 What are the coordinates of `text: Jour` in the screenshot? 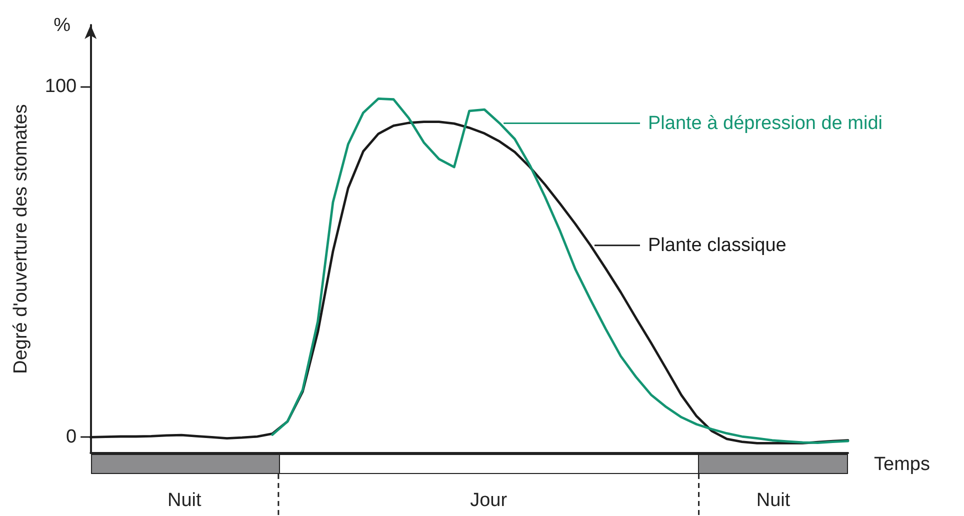 It's located at (489, 500).